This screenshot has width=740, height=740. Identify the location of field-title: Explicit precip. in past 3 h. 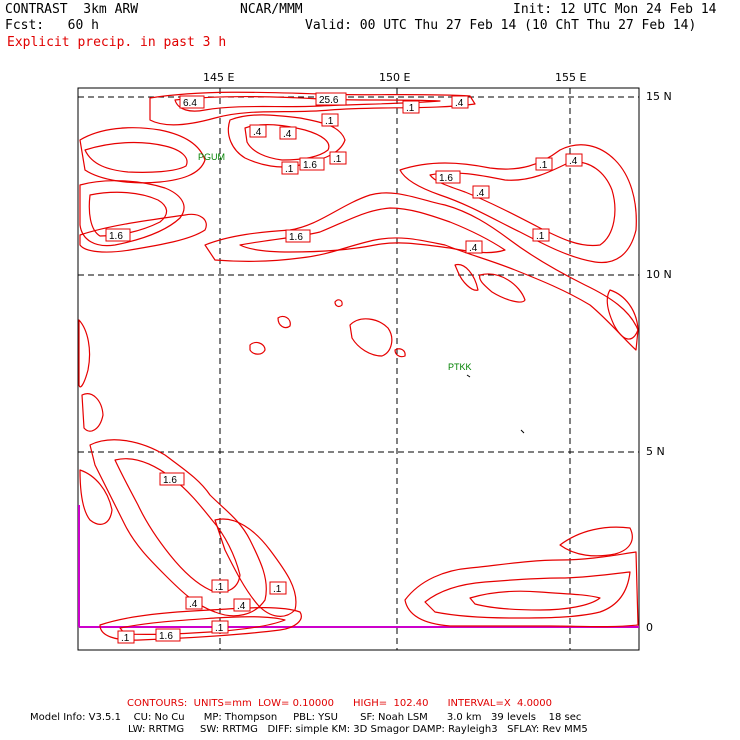
(117, 42).